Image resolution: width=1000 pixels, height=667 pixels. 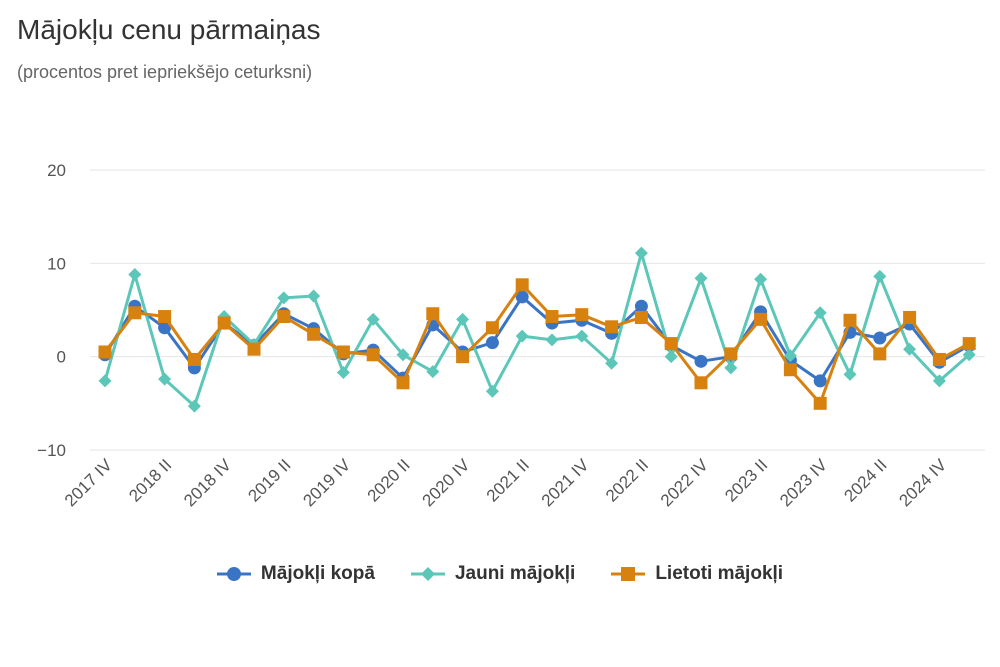 I want to click on legend-label-new: Jauni mājokļi, so click(x=515, y=573).